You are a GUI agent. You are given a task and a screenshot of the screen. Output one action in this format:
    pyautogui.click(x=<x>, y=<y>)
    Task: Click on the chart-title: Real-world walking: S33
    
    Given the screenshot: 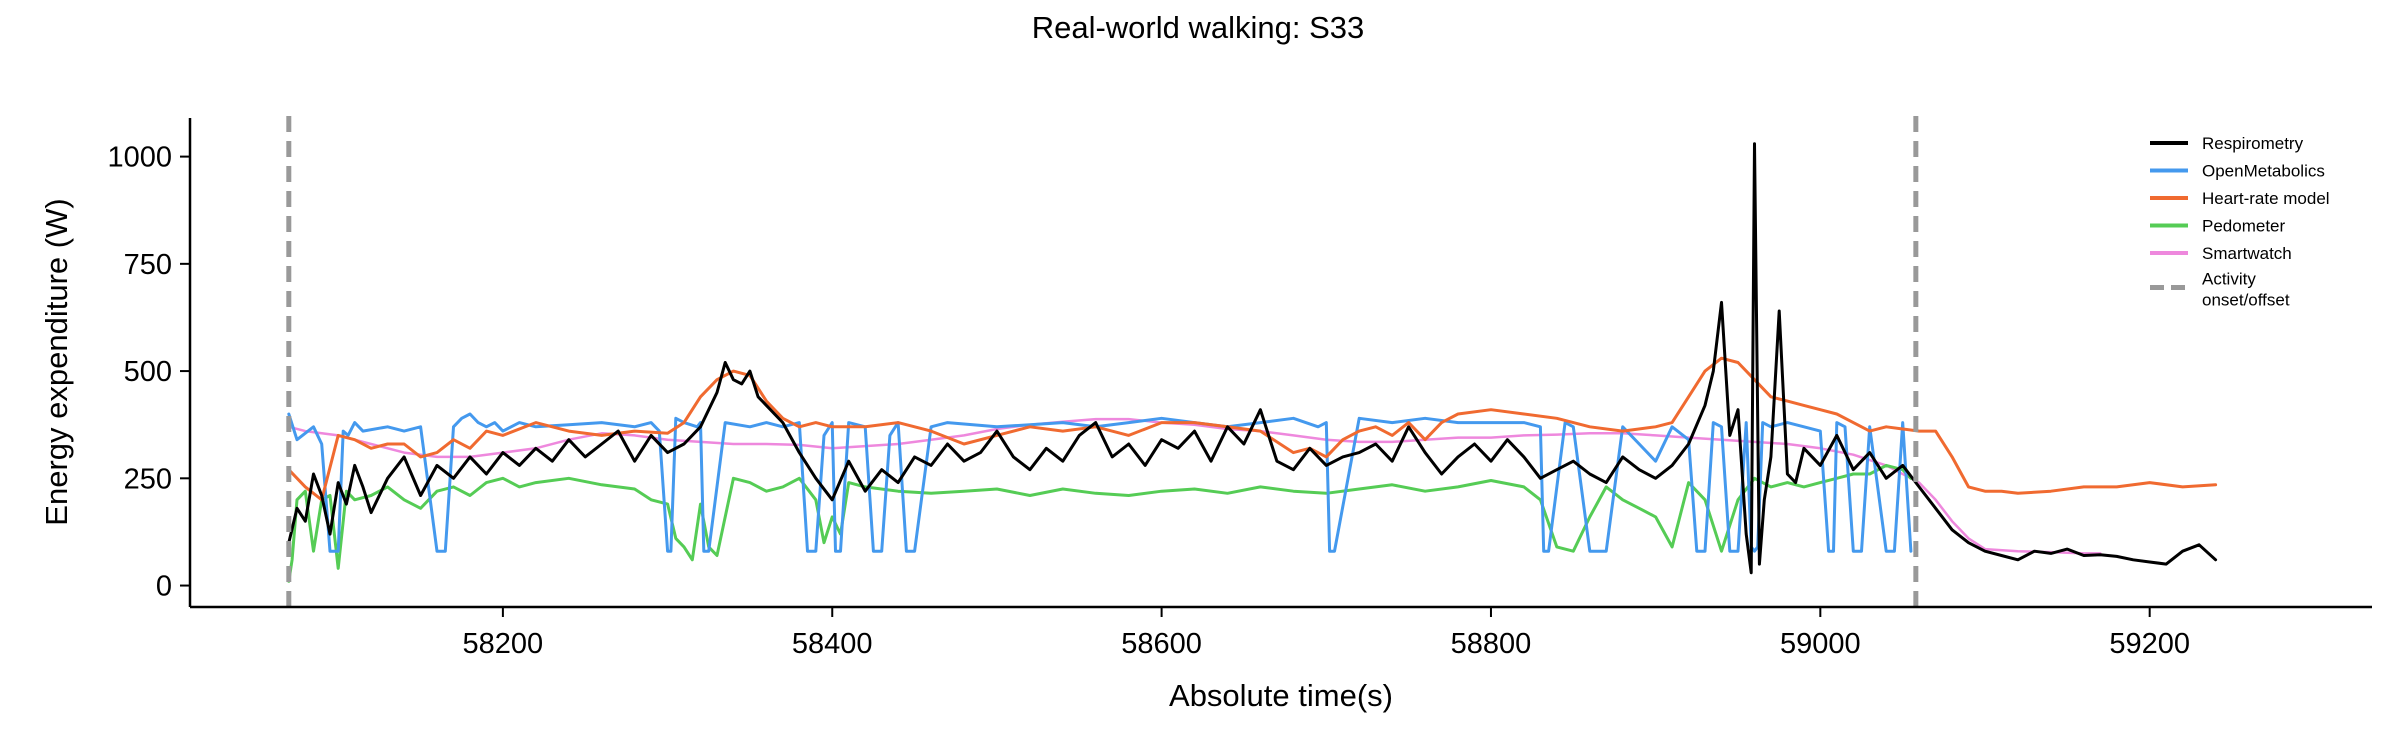 What is the action you would take?
    pyautogui.click(x=1198, y=27)
    